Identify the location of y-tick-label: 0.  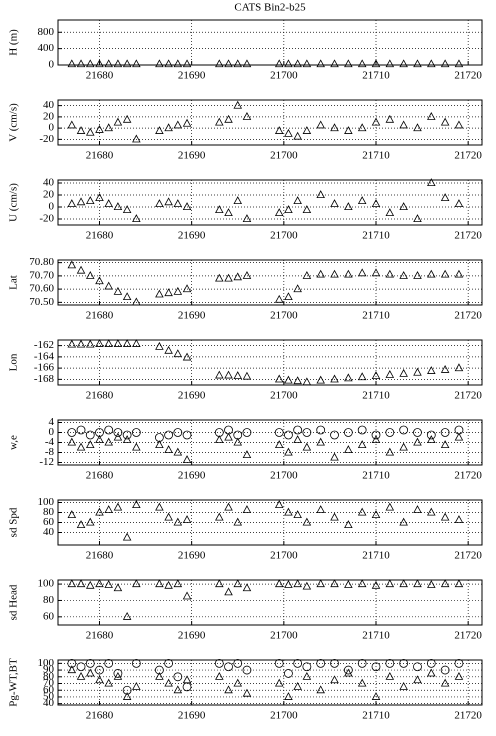
(52, 128).